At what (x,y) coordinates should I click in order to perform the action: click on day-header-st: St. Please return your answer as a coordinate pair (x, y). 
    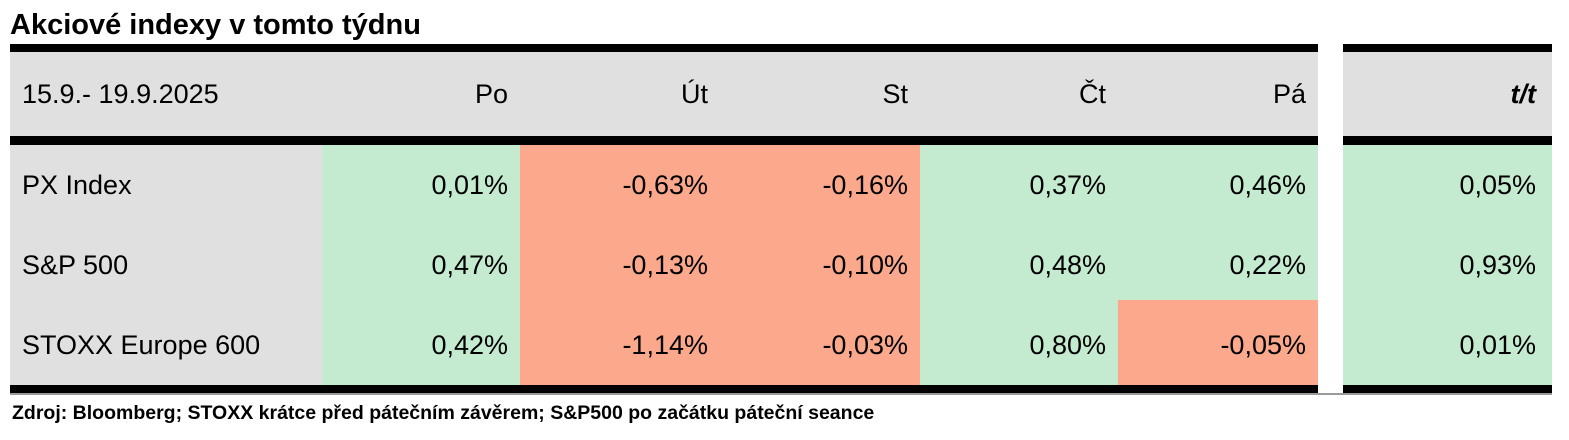
    Looking at the image, I should click on (820, 94).